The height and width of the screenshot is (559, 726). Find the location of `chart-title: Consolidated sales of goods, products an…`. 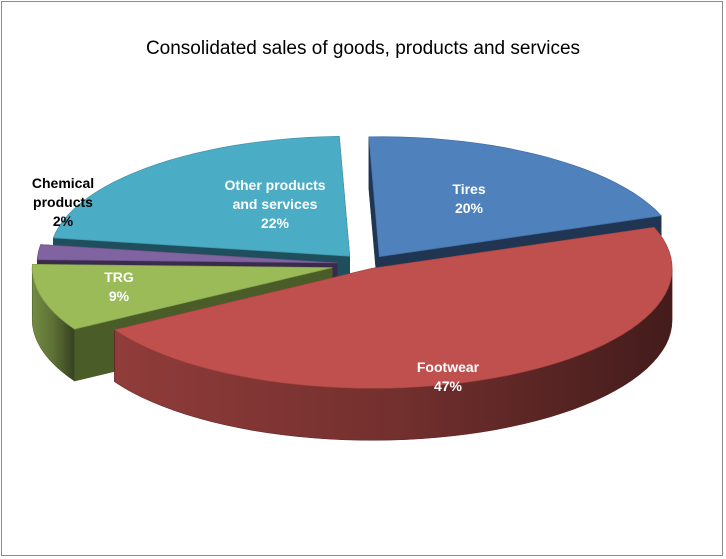

chart-title: Consolidated sales of goods, products an… is located at coordinates (363, 48).